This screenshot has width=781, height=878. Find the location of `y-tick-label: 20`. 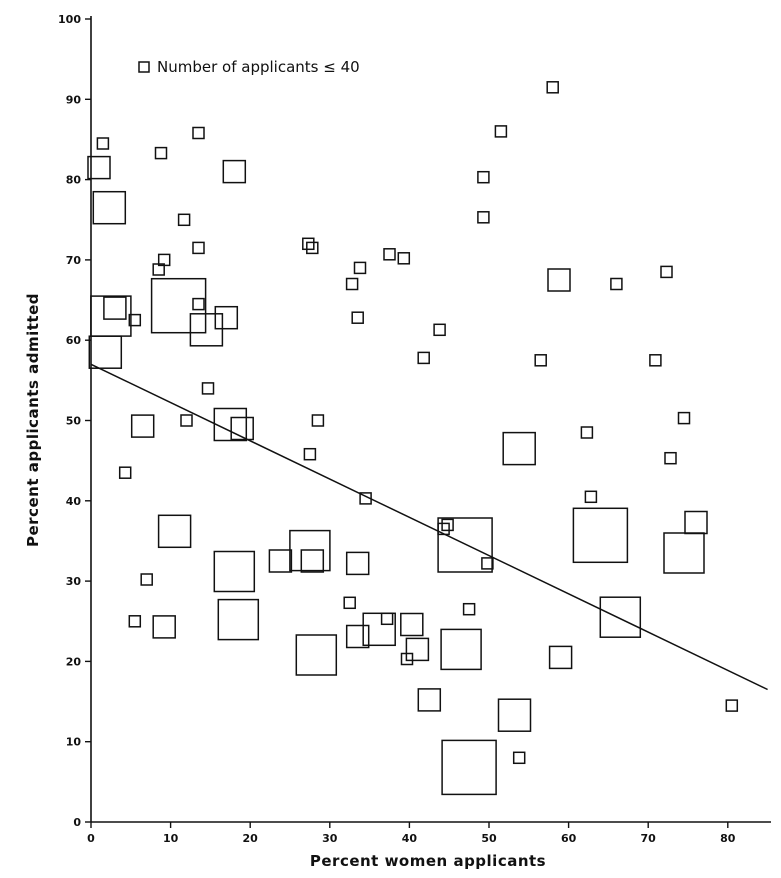

y-tick-label: 20 is located at coordinates (74, 661).